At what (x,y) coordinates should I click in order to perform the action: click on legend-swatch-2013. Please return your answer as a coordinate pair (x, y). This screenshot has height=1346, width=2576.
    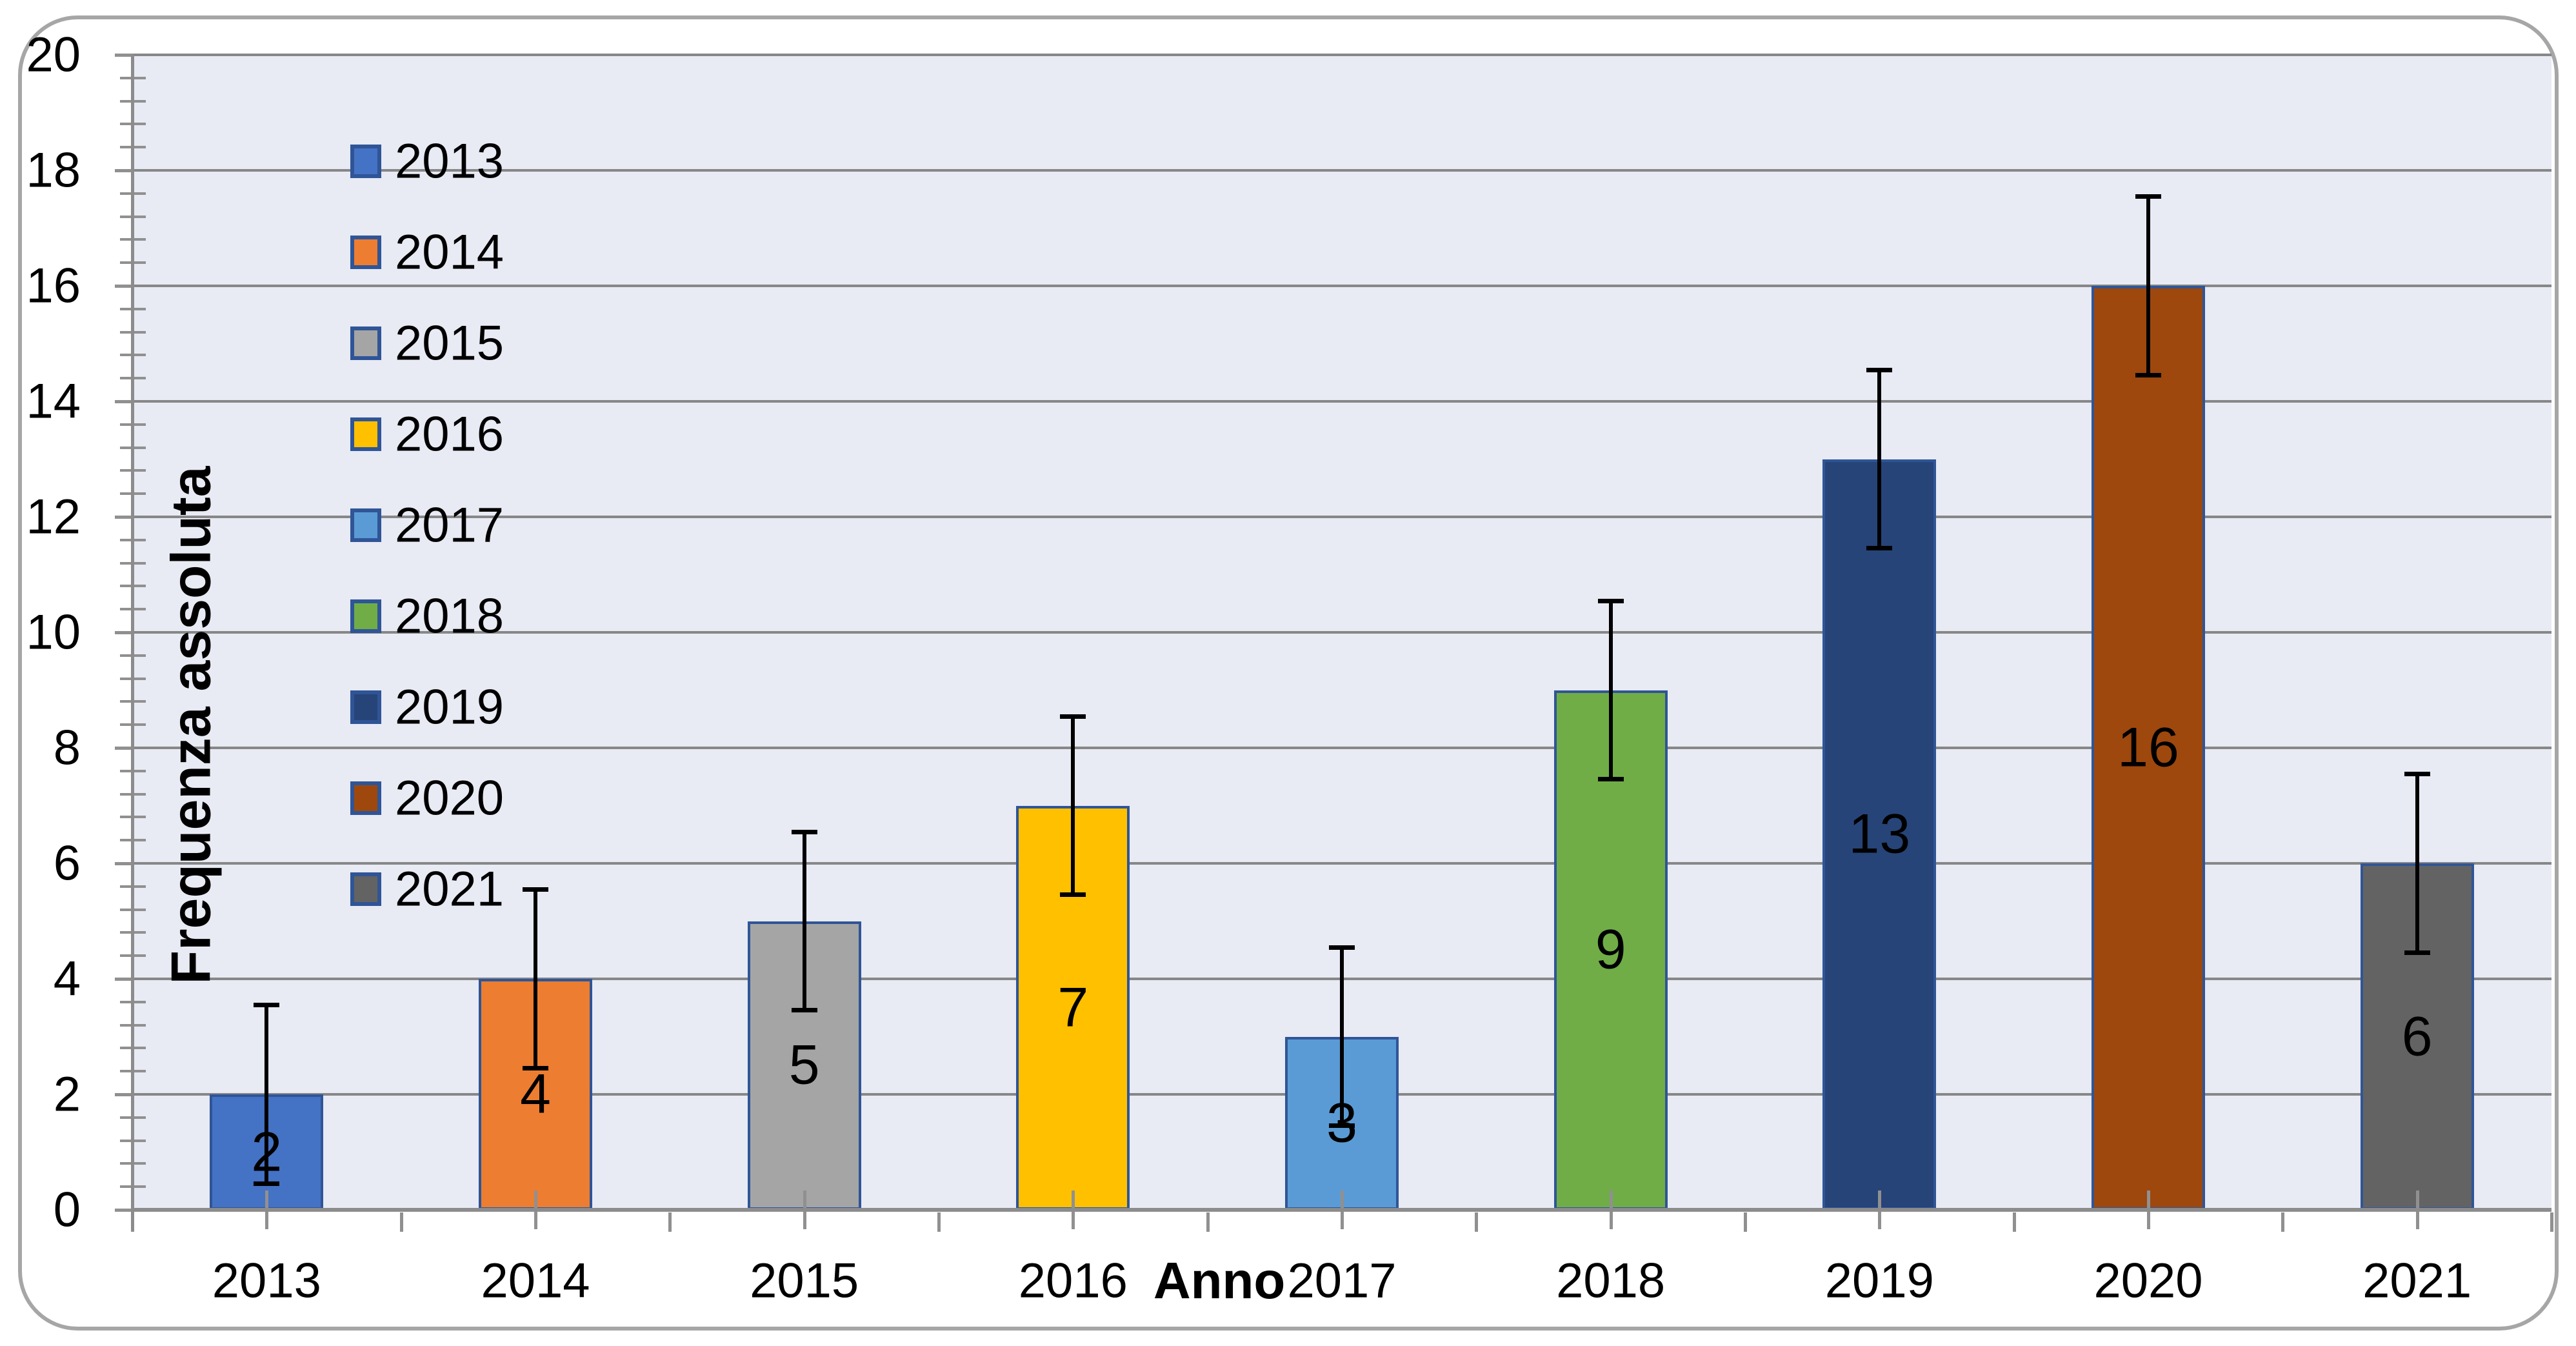
    Looking at the image, I should click on (365, 161).